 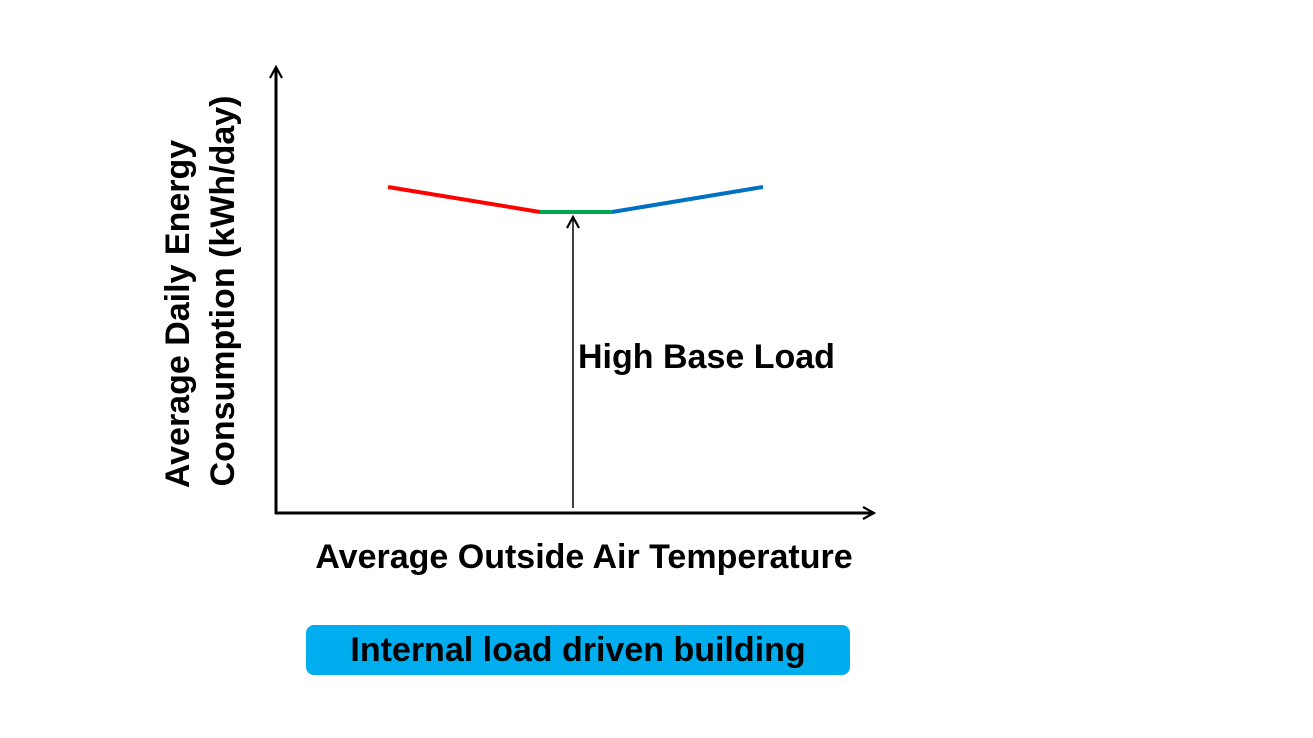 What do you see at coordinates (178, 314) in the screenshot?
I see `y-axis-label-line1: Average Daily Energy` at bounding box center [178, 314].